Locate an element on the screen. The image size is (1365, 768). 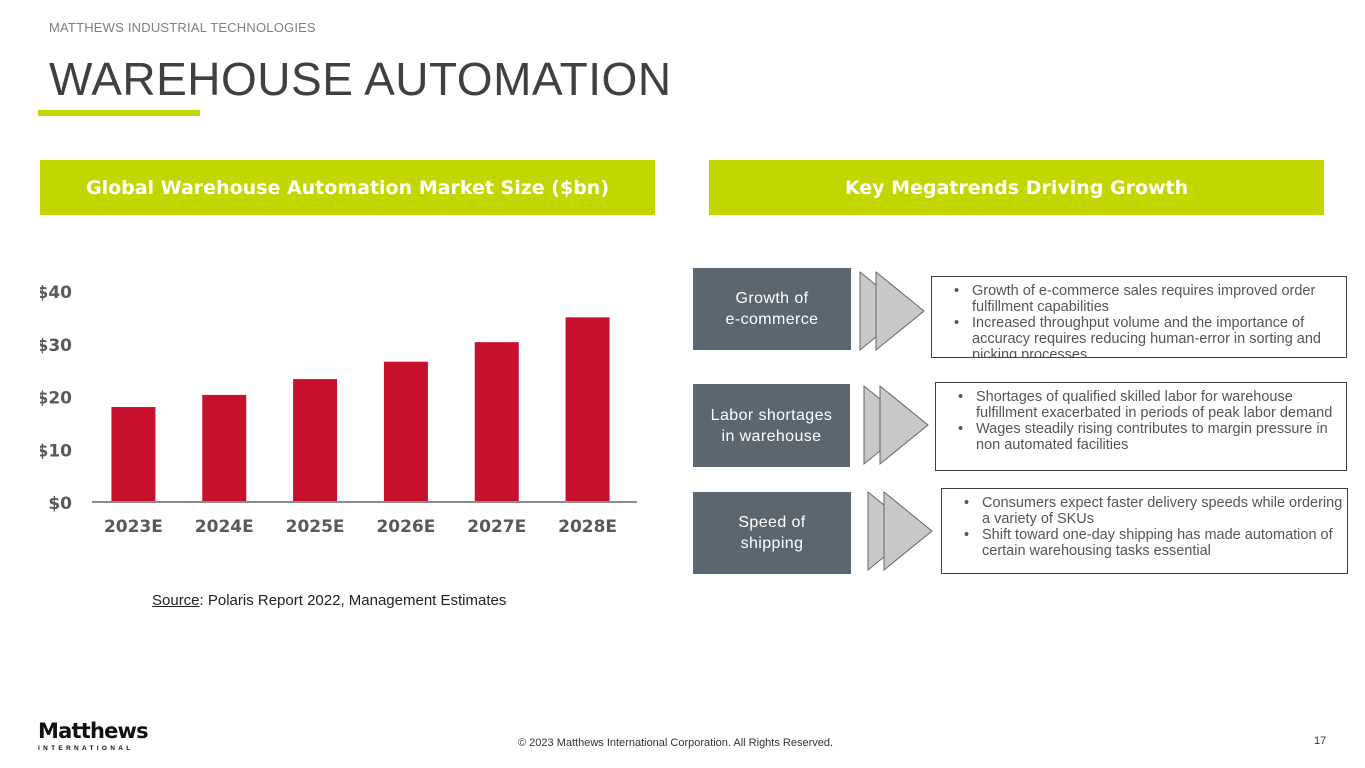
page-number: 17 is located at coordinates (1320, 741).